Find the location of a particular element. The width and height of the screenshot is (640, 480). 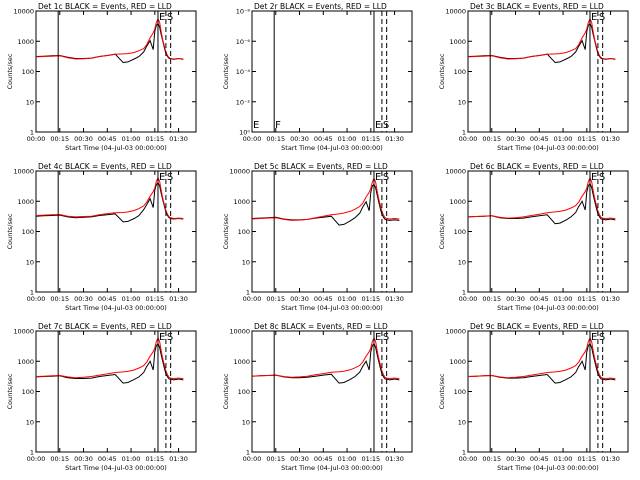

y-tick-label: 10⁻⁶ is located at coordinates (243, 42).